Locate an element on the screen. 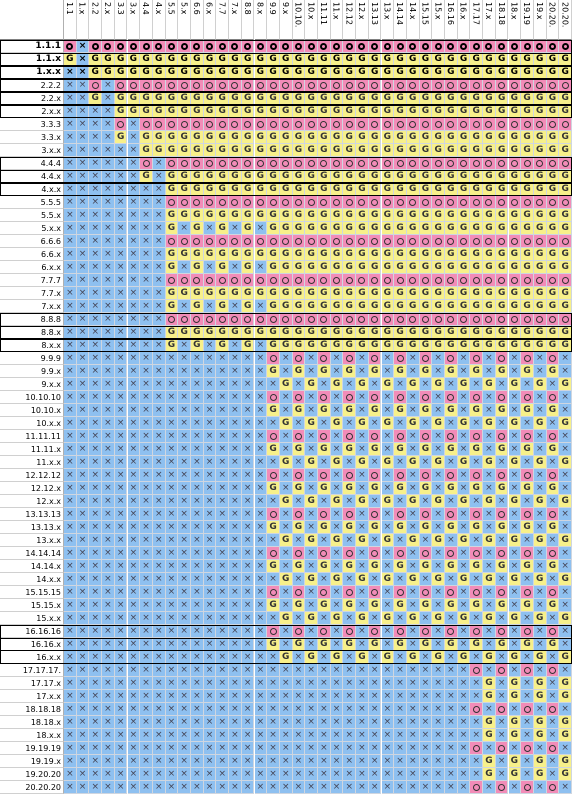 The image size is (574, 796). column-header-label: 8.8 is located at coordinates (247, 8).